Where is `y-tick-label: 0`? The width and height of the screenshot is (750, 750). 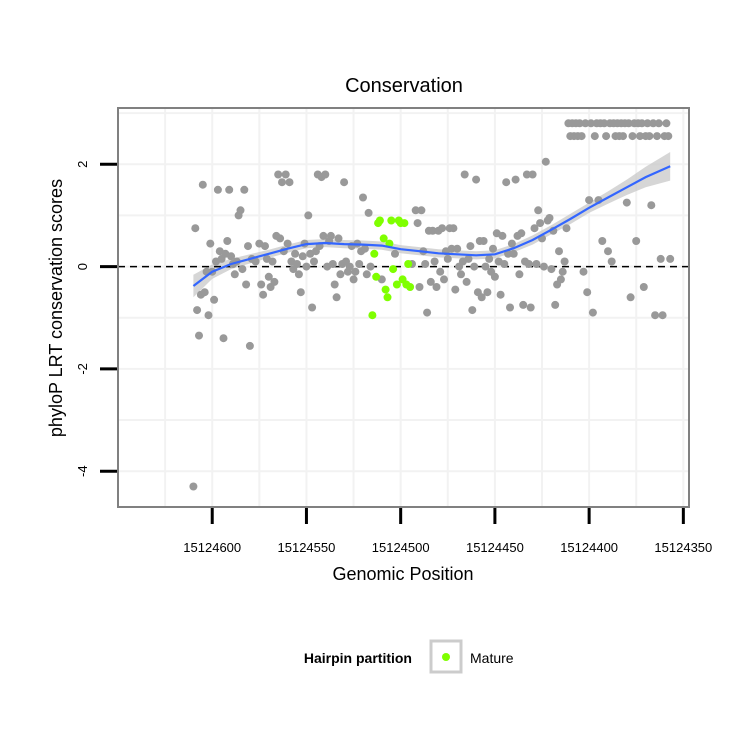 y-tick-label: 0 is located at coordinates (82, 266).